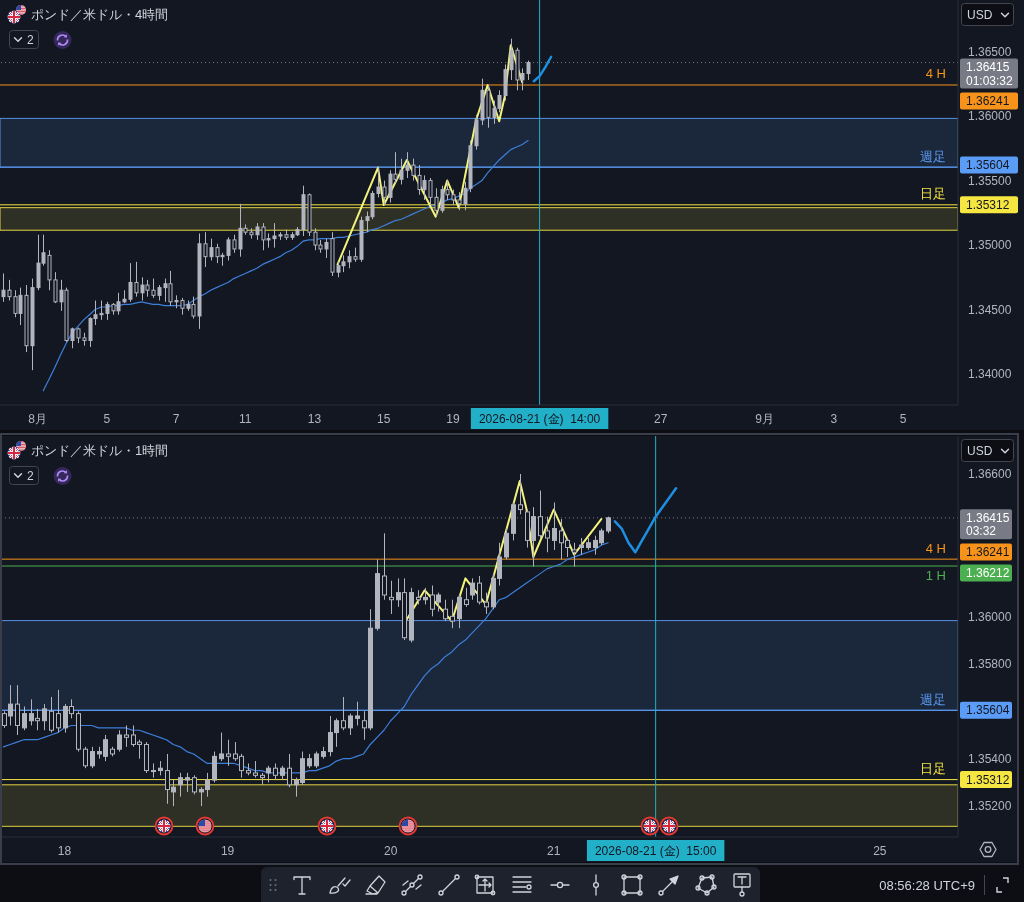 The width and height of the screenshot is (1024, 902). I want to click on text: 03:32, so click(981, 531).